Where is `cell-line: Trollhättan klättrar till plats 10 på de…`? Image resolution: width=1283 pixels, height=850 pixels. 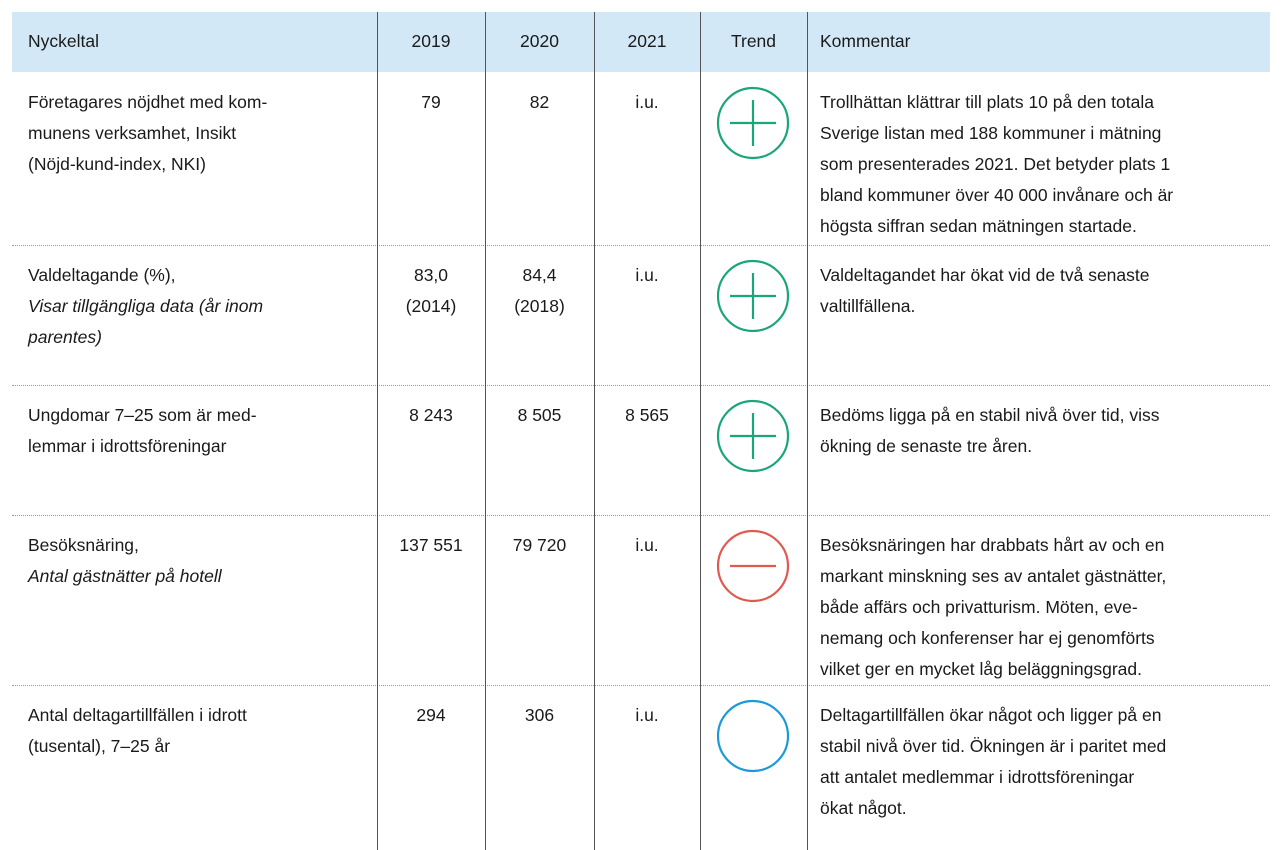
cell-line: Trollhättan klättrar till plats 10 på de… is located at coordinates (987, 102).